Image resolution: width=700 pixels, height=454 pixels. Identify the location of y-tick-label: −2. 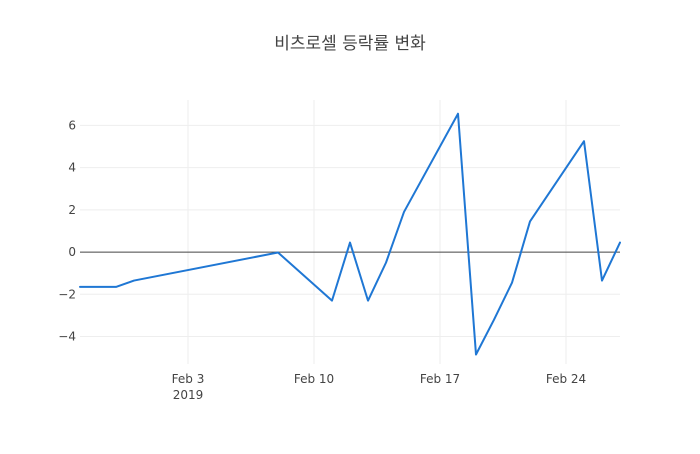
(67, 294).